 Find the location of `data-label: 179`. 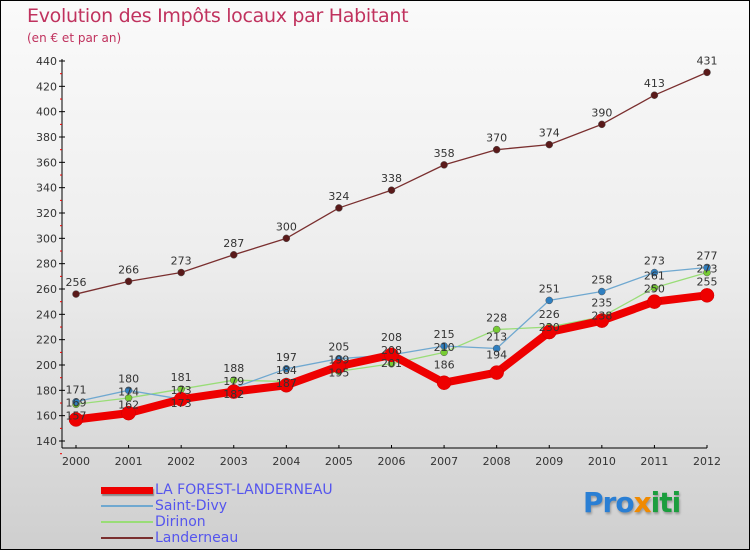

data-label: 179 is located at coordinates (233, 381).